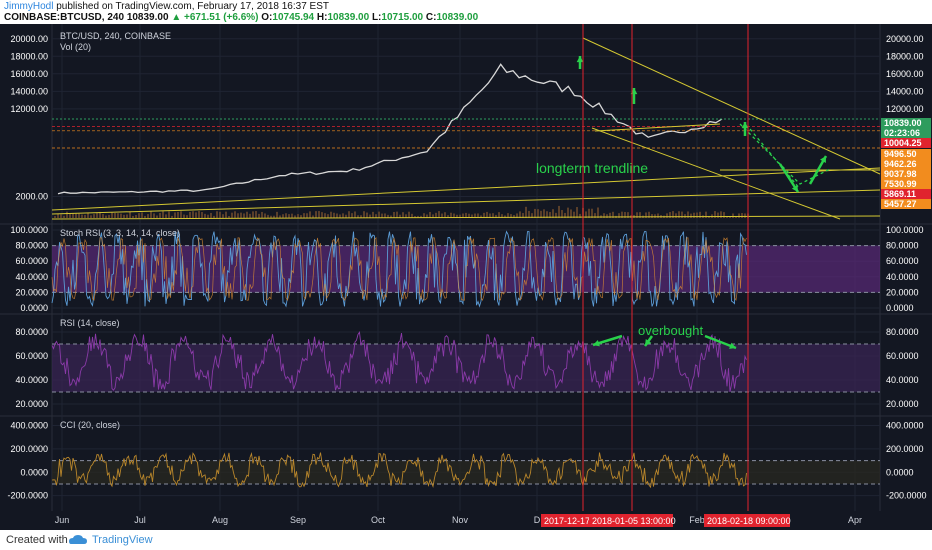  Describe the element at coordinates (31, 292) in the screenshot. I see `stoch-axis-label-left: 20.0000` at that location.